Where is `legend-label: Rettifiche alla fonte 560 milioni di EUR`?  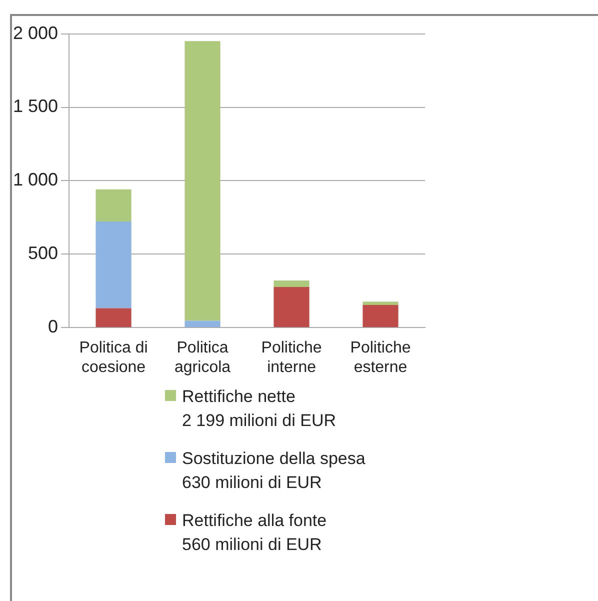
legend-label: Rettifiche alla fonte 560 milioni di EUR is located at coordinates (254, 533).